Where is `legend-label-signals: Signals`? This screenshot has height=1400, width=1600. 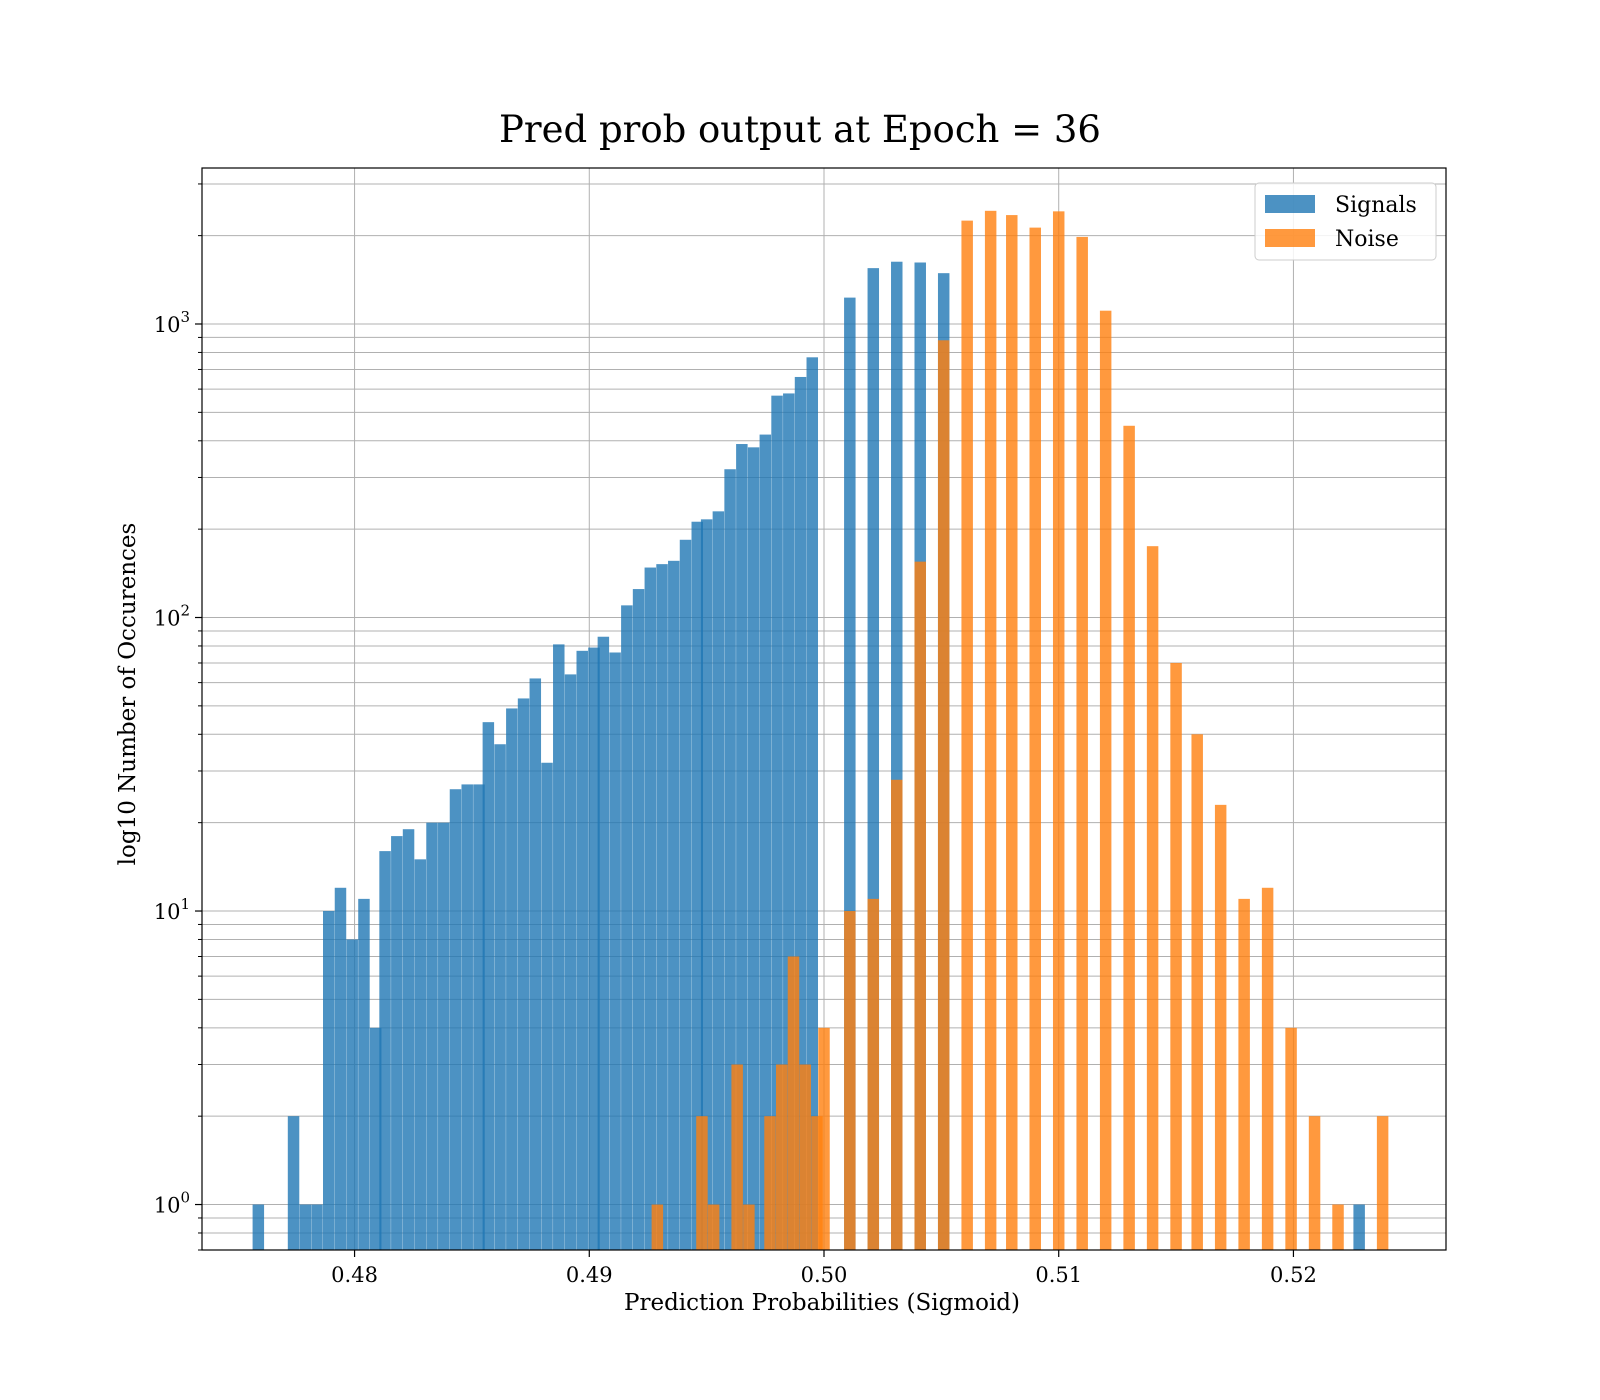 legend-label-signals: Signals is located at coordinates (1376, 205).